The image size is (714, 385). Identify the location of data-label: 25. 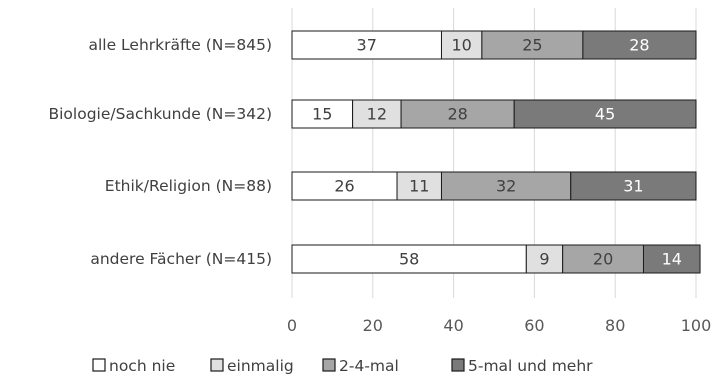
(532, 45).